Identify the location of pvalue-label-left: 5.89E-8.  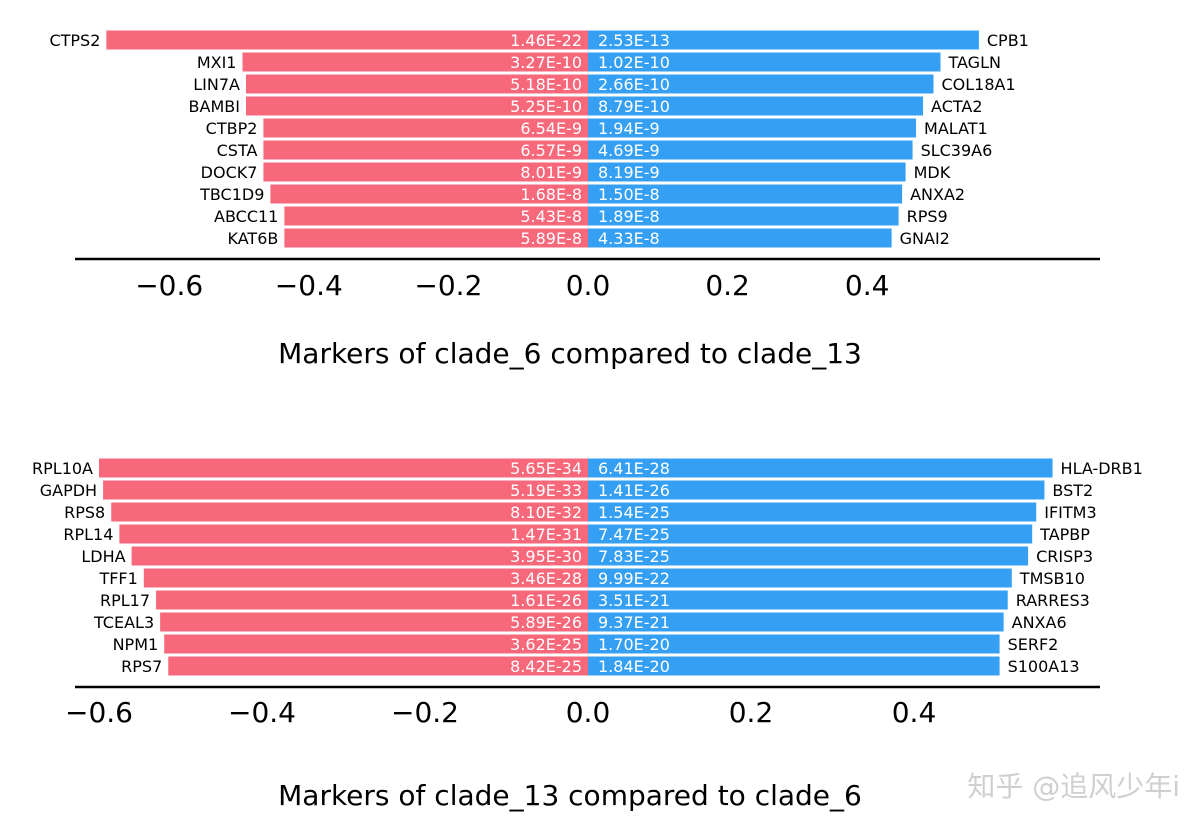
(551, 238).